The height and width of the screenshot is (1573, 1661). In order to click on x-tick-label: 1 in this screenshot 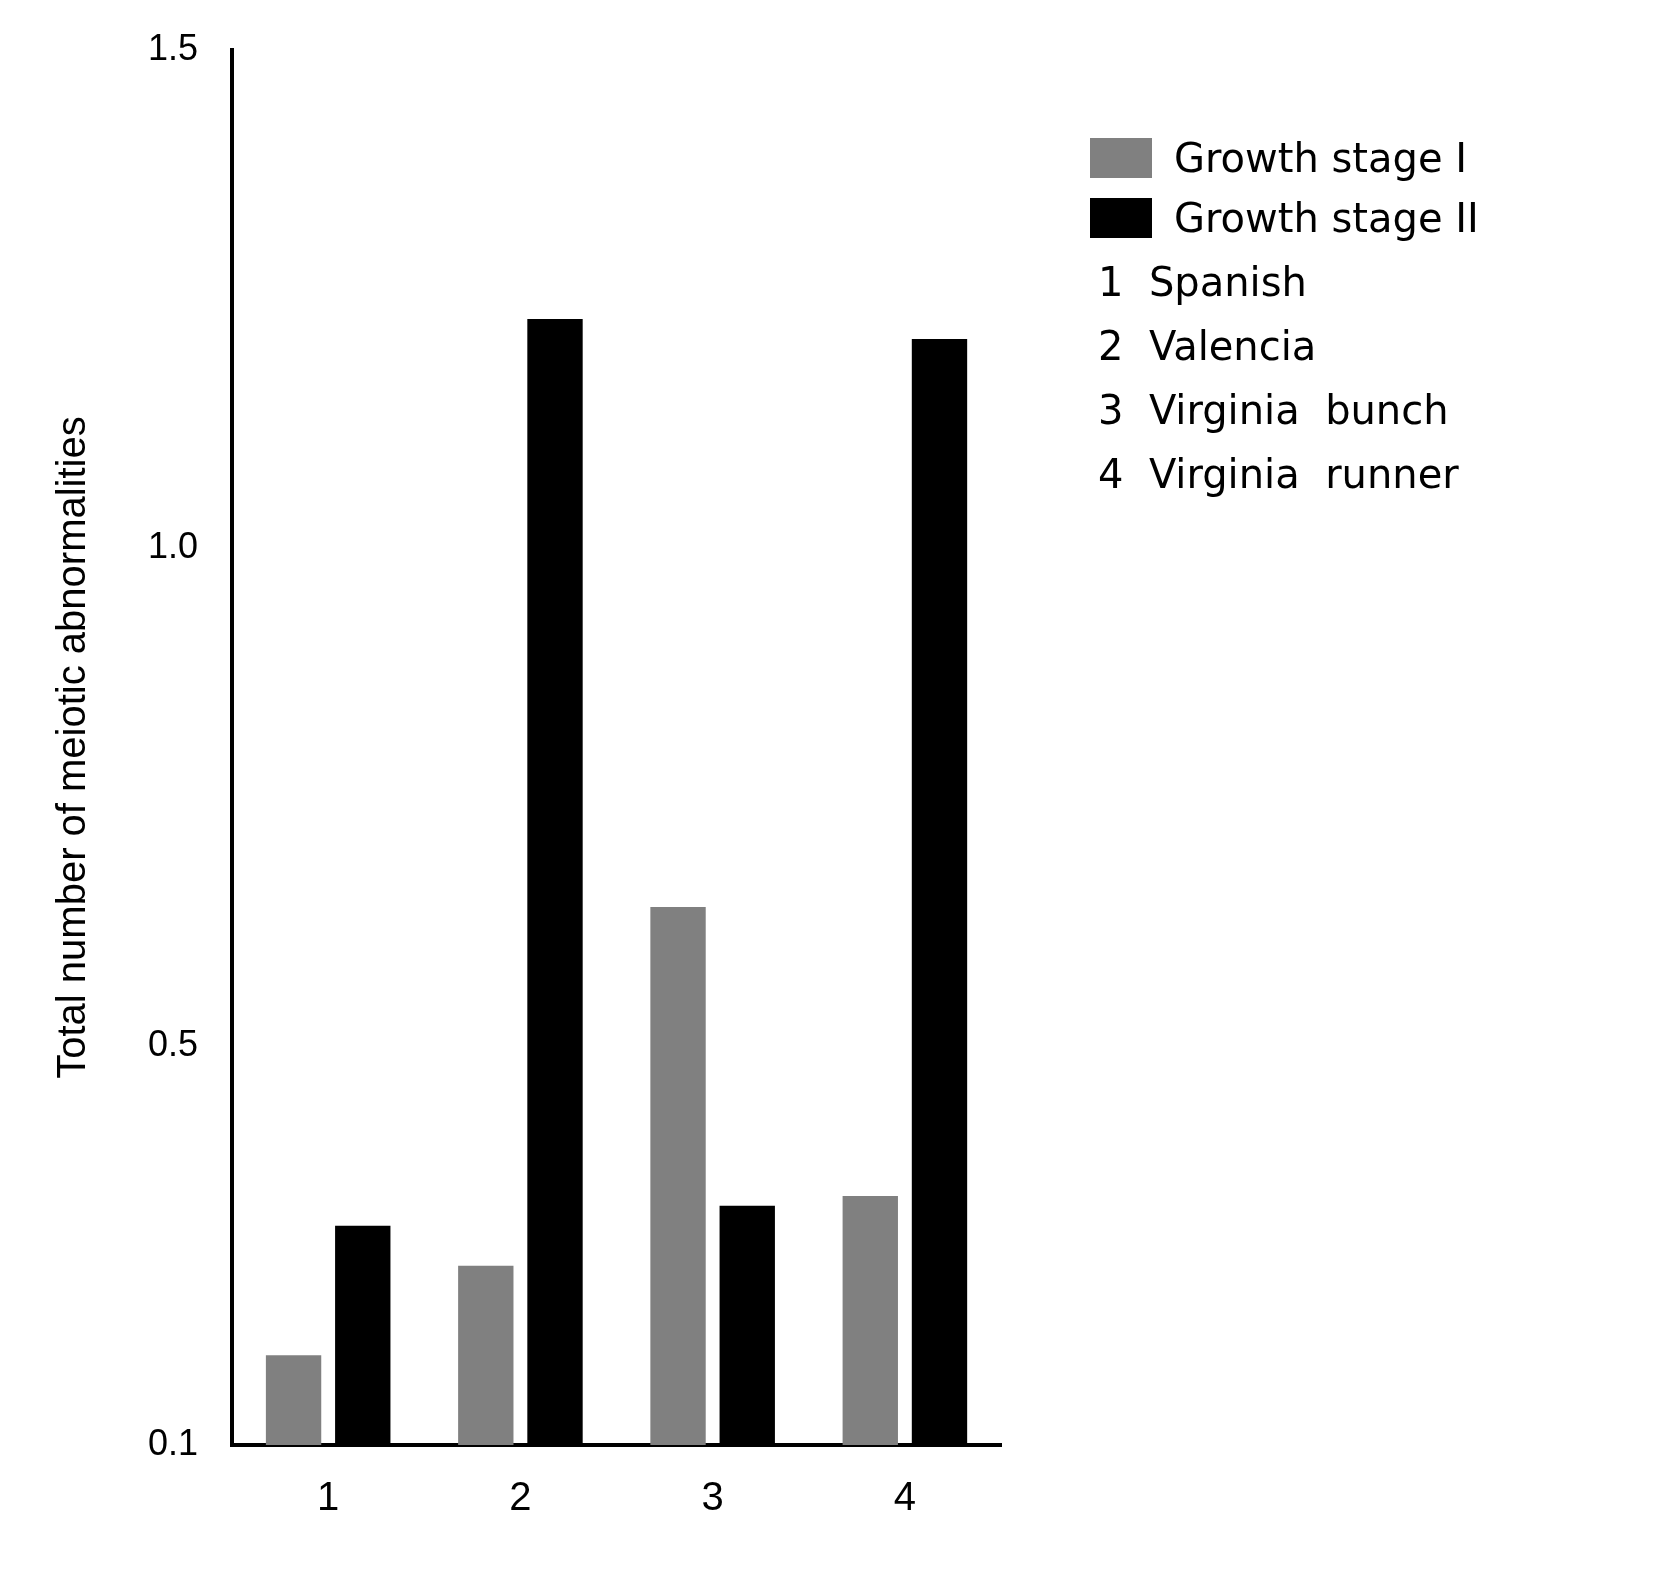, I will do `click(328, 1496)`.